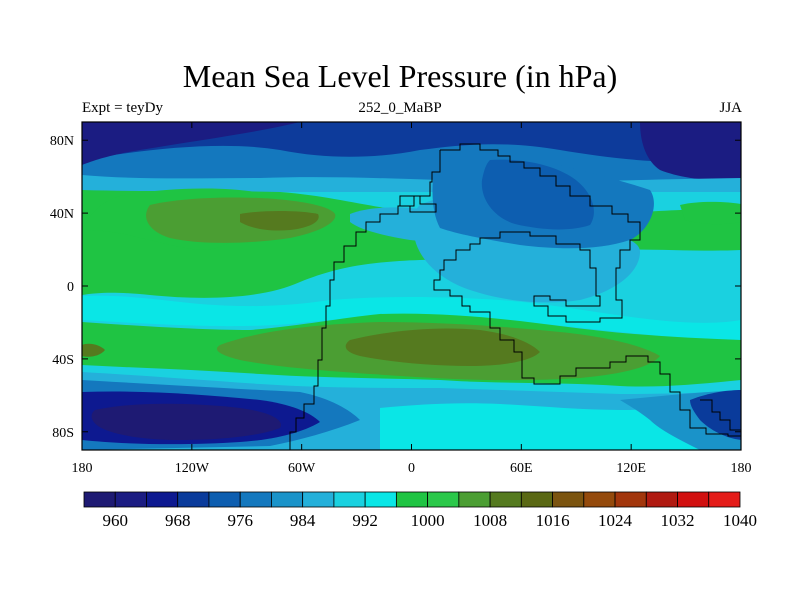 This screenshot has width=800, height=600. I want to click on age-label: 252_0_MaBP, so click(400, 108).